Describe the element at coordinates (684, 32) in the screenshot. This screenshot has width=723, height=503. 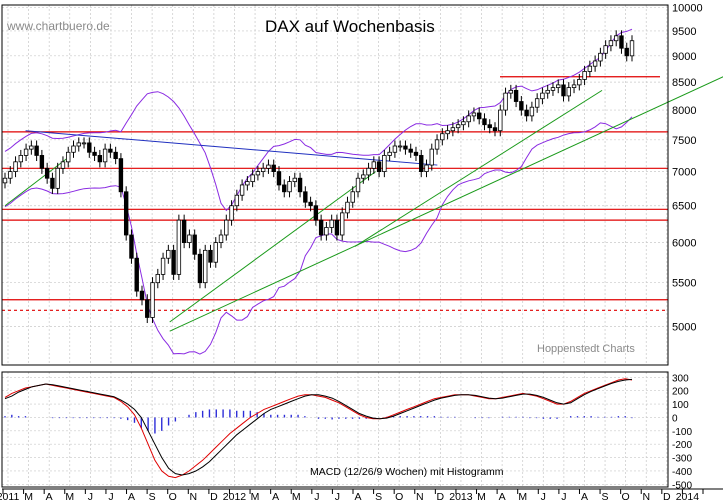
I see `y-tick-label: 9500` at that location.